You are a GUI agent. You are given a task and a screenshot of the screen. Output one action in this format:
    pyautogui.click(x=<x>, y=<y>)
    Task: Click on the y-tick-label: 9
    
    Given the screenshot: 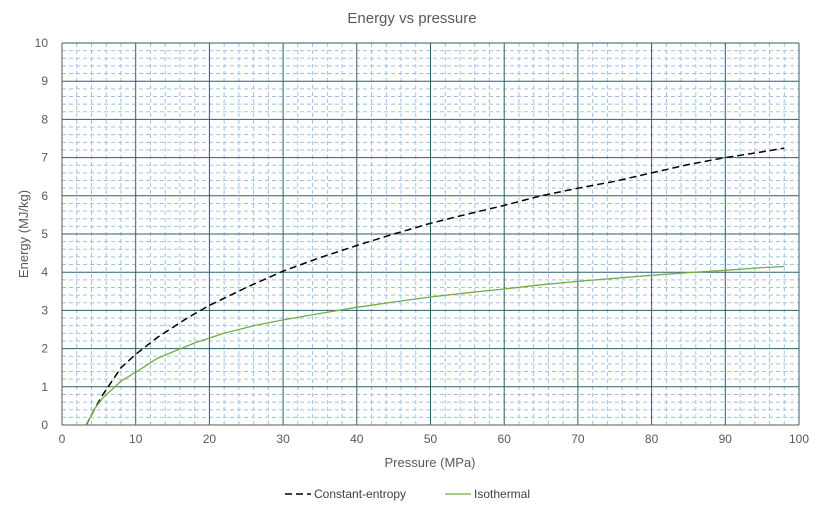 What is the action you would take?
    pyautogui.click(x=44, y=81)
    